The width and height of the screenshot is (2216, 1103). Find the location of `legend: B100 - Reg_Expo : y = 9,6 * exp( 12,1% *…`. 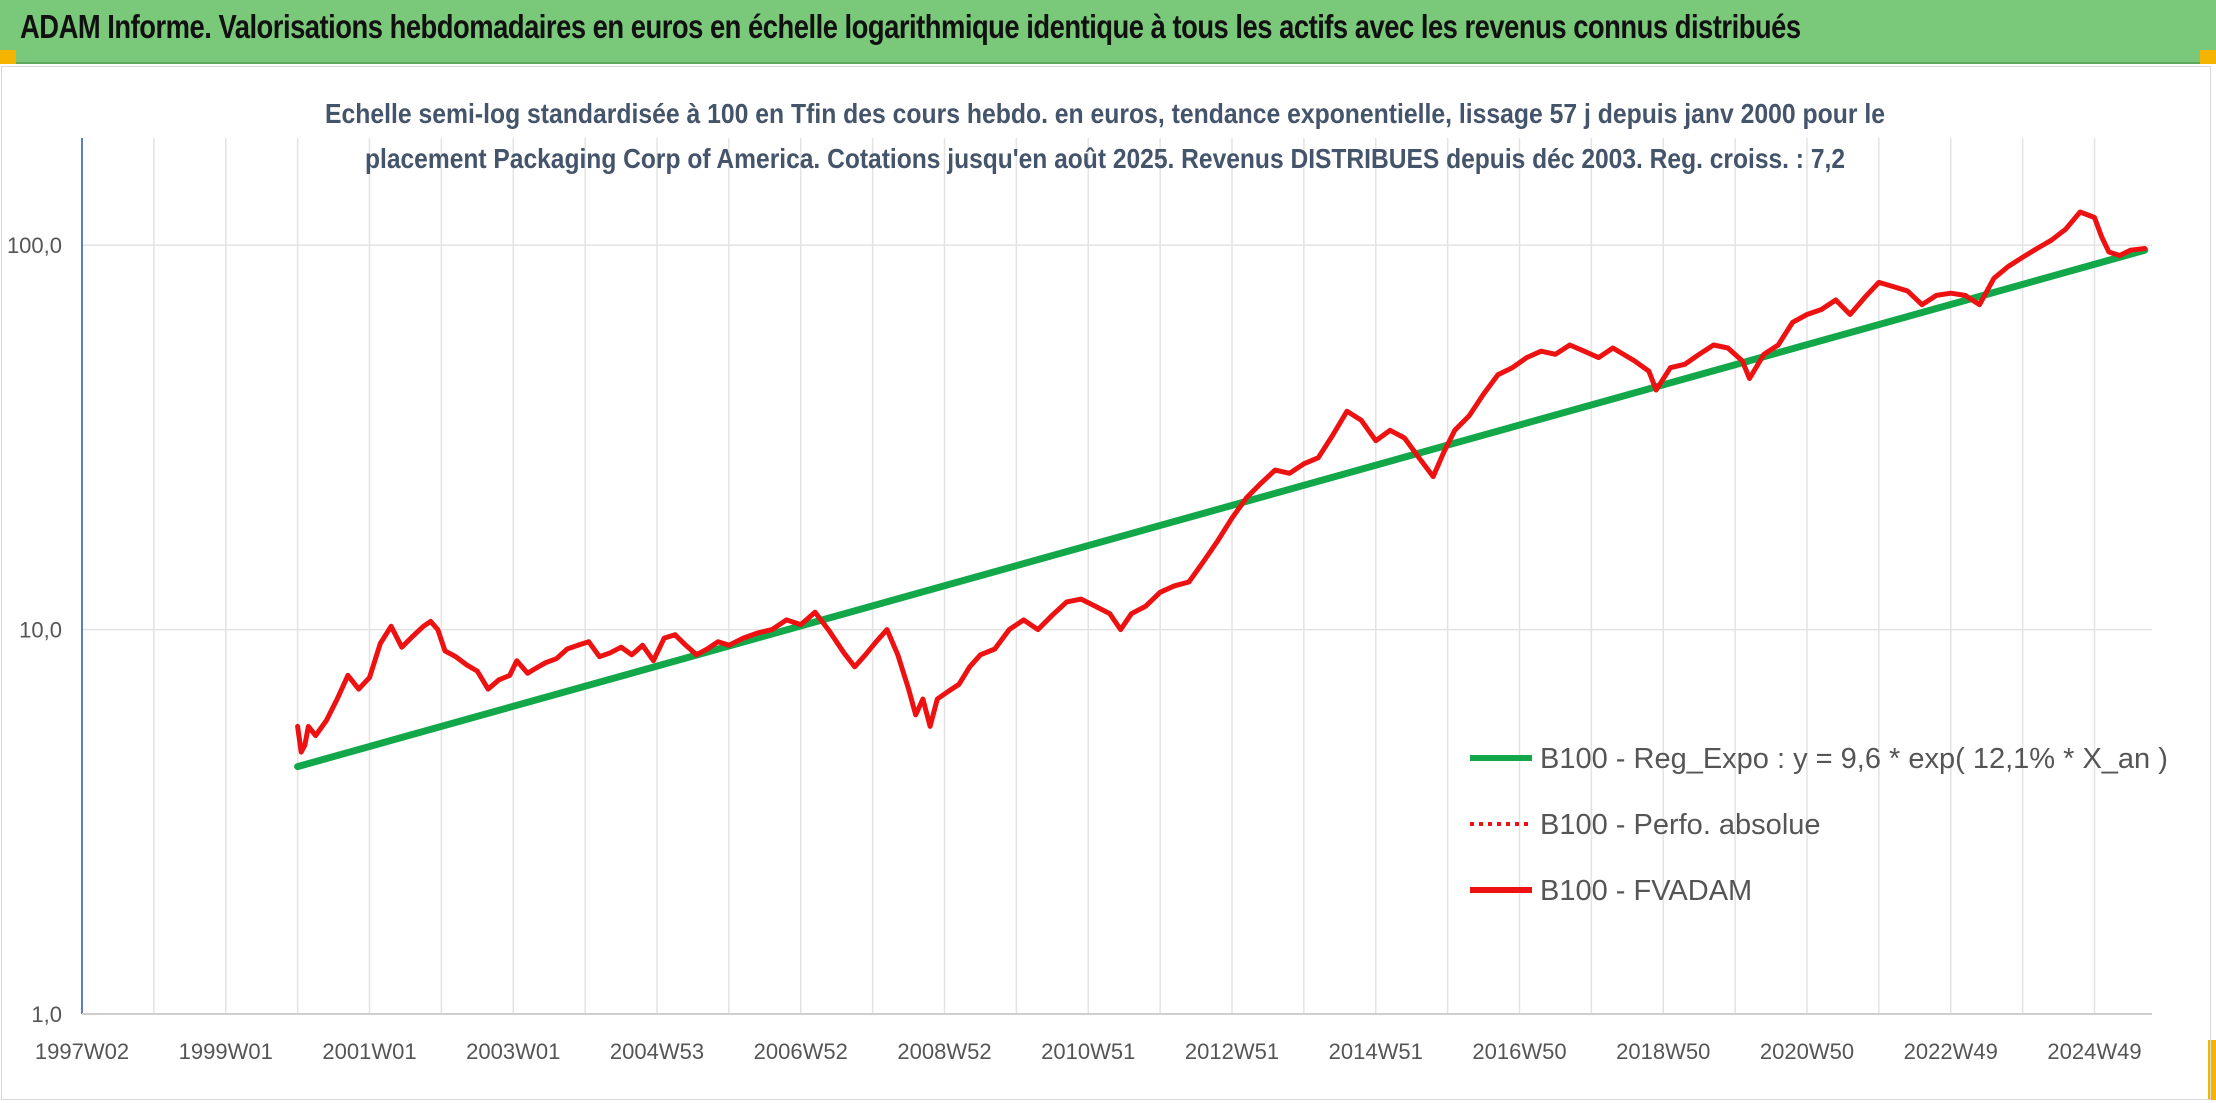

legend: B100 - Reg_Expo : y = 9,6 * exp( 12,1% *… is located at coordinates (1819, 825).